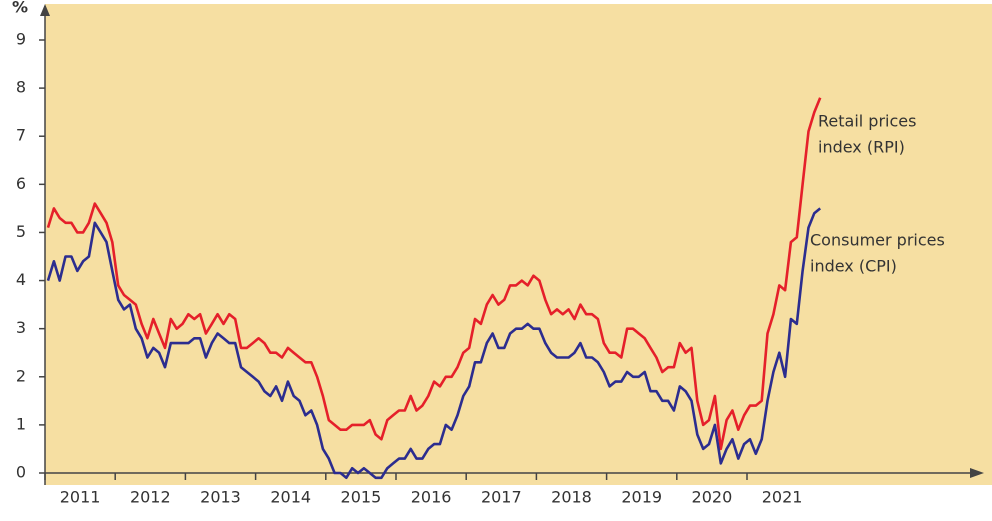 The width and height of the screenshot is (992, 521). What do you see at coordinates (45, 10) in the screenshot?
I see `y-axis-arrow` at bounding box center [45, 10].